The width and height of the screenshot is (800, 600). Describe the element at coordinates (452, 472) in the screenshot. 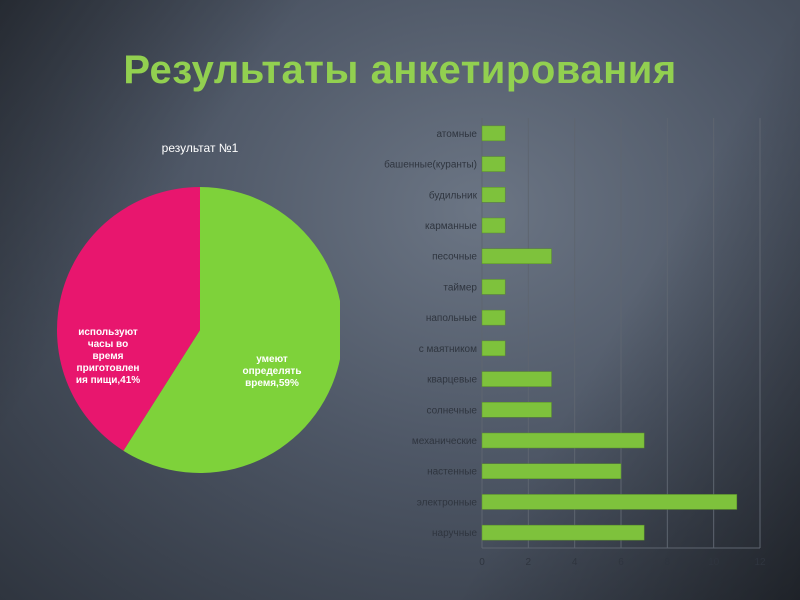

I see `category-label: настенные` at that location.